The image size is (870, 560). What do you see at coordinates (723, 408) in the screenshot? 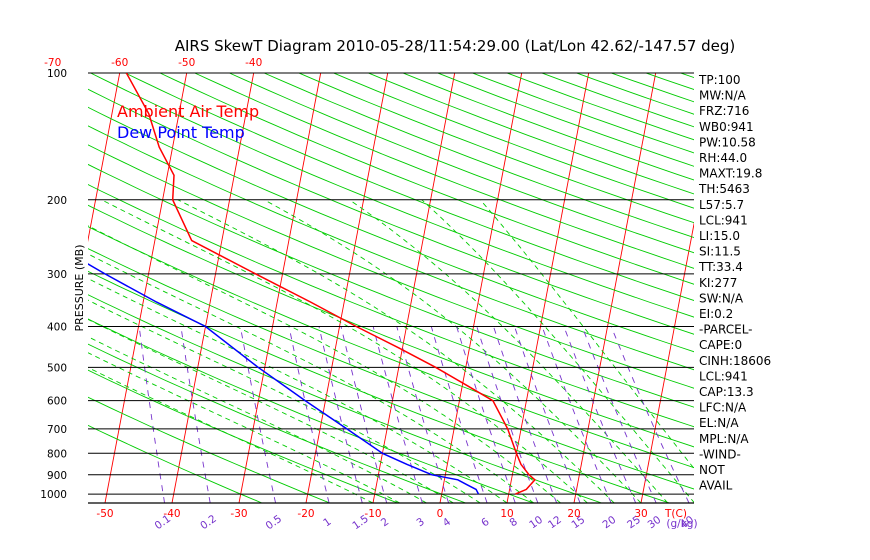
I see `index-label: LFC:N/A` at bounding box center [723, 408].